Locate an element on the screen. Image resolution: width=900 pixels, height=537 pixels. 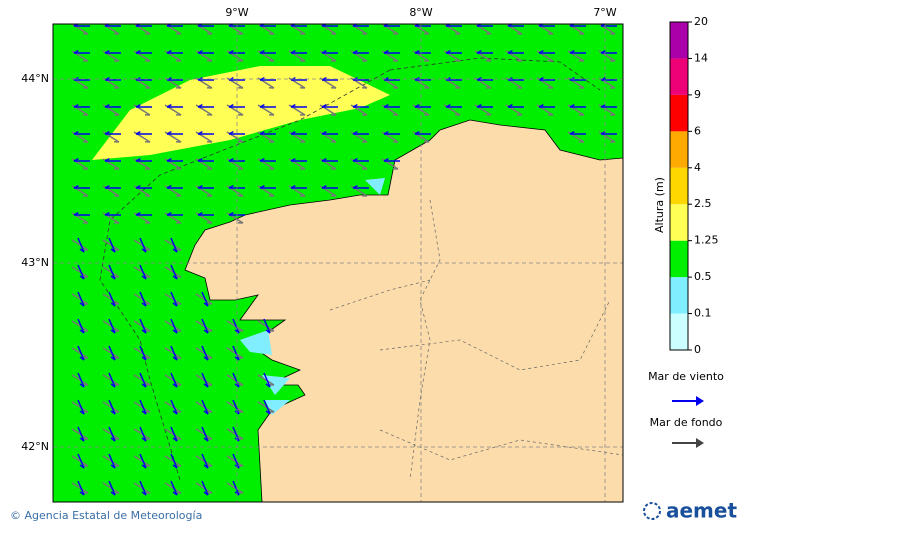
legend-wind-arrowhead is located at coordinates (700, 401).